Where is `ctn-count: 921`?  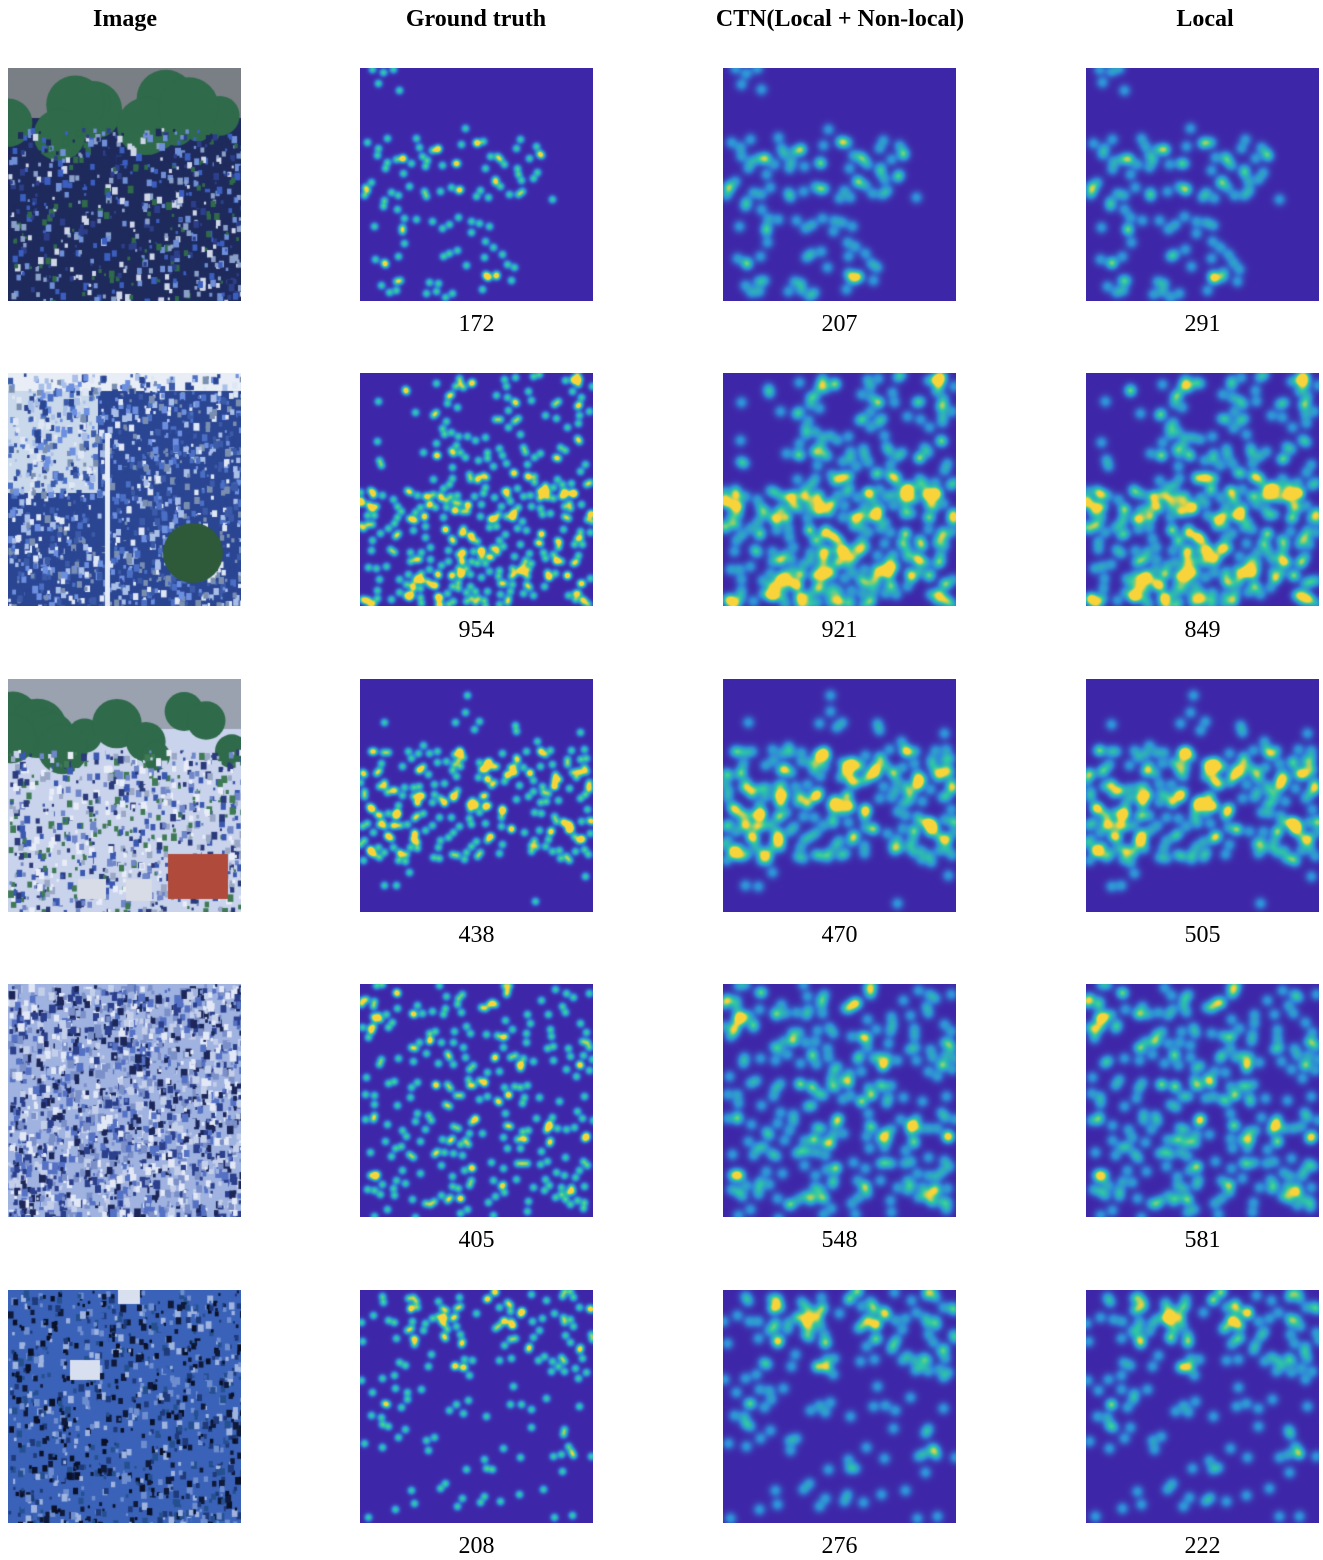
ctn-count: 921 is located at coordinates (839, 630).